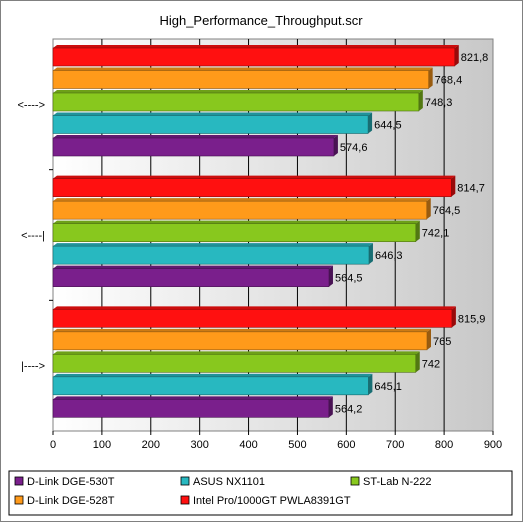 This screenshot has width=523, height=522. What do you see at coordinates (199, 445) in the screenshot?
I see `x-tick-label: 300` at bounding box center [199, 445].